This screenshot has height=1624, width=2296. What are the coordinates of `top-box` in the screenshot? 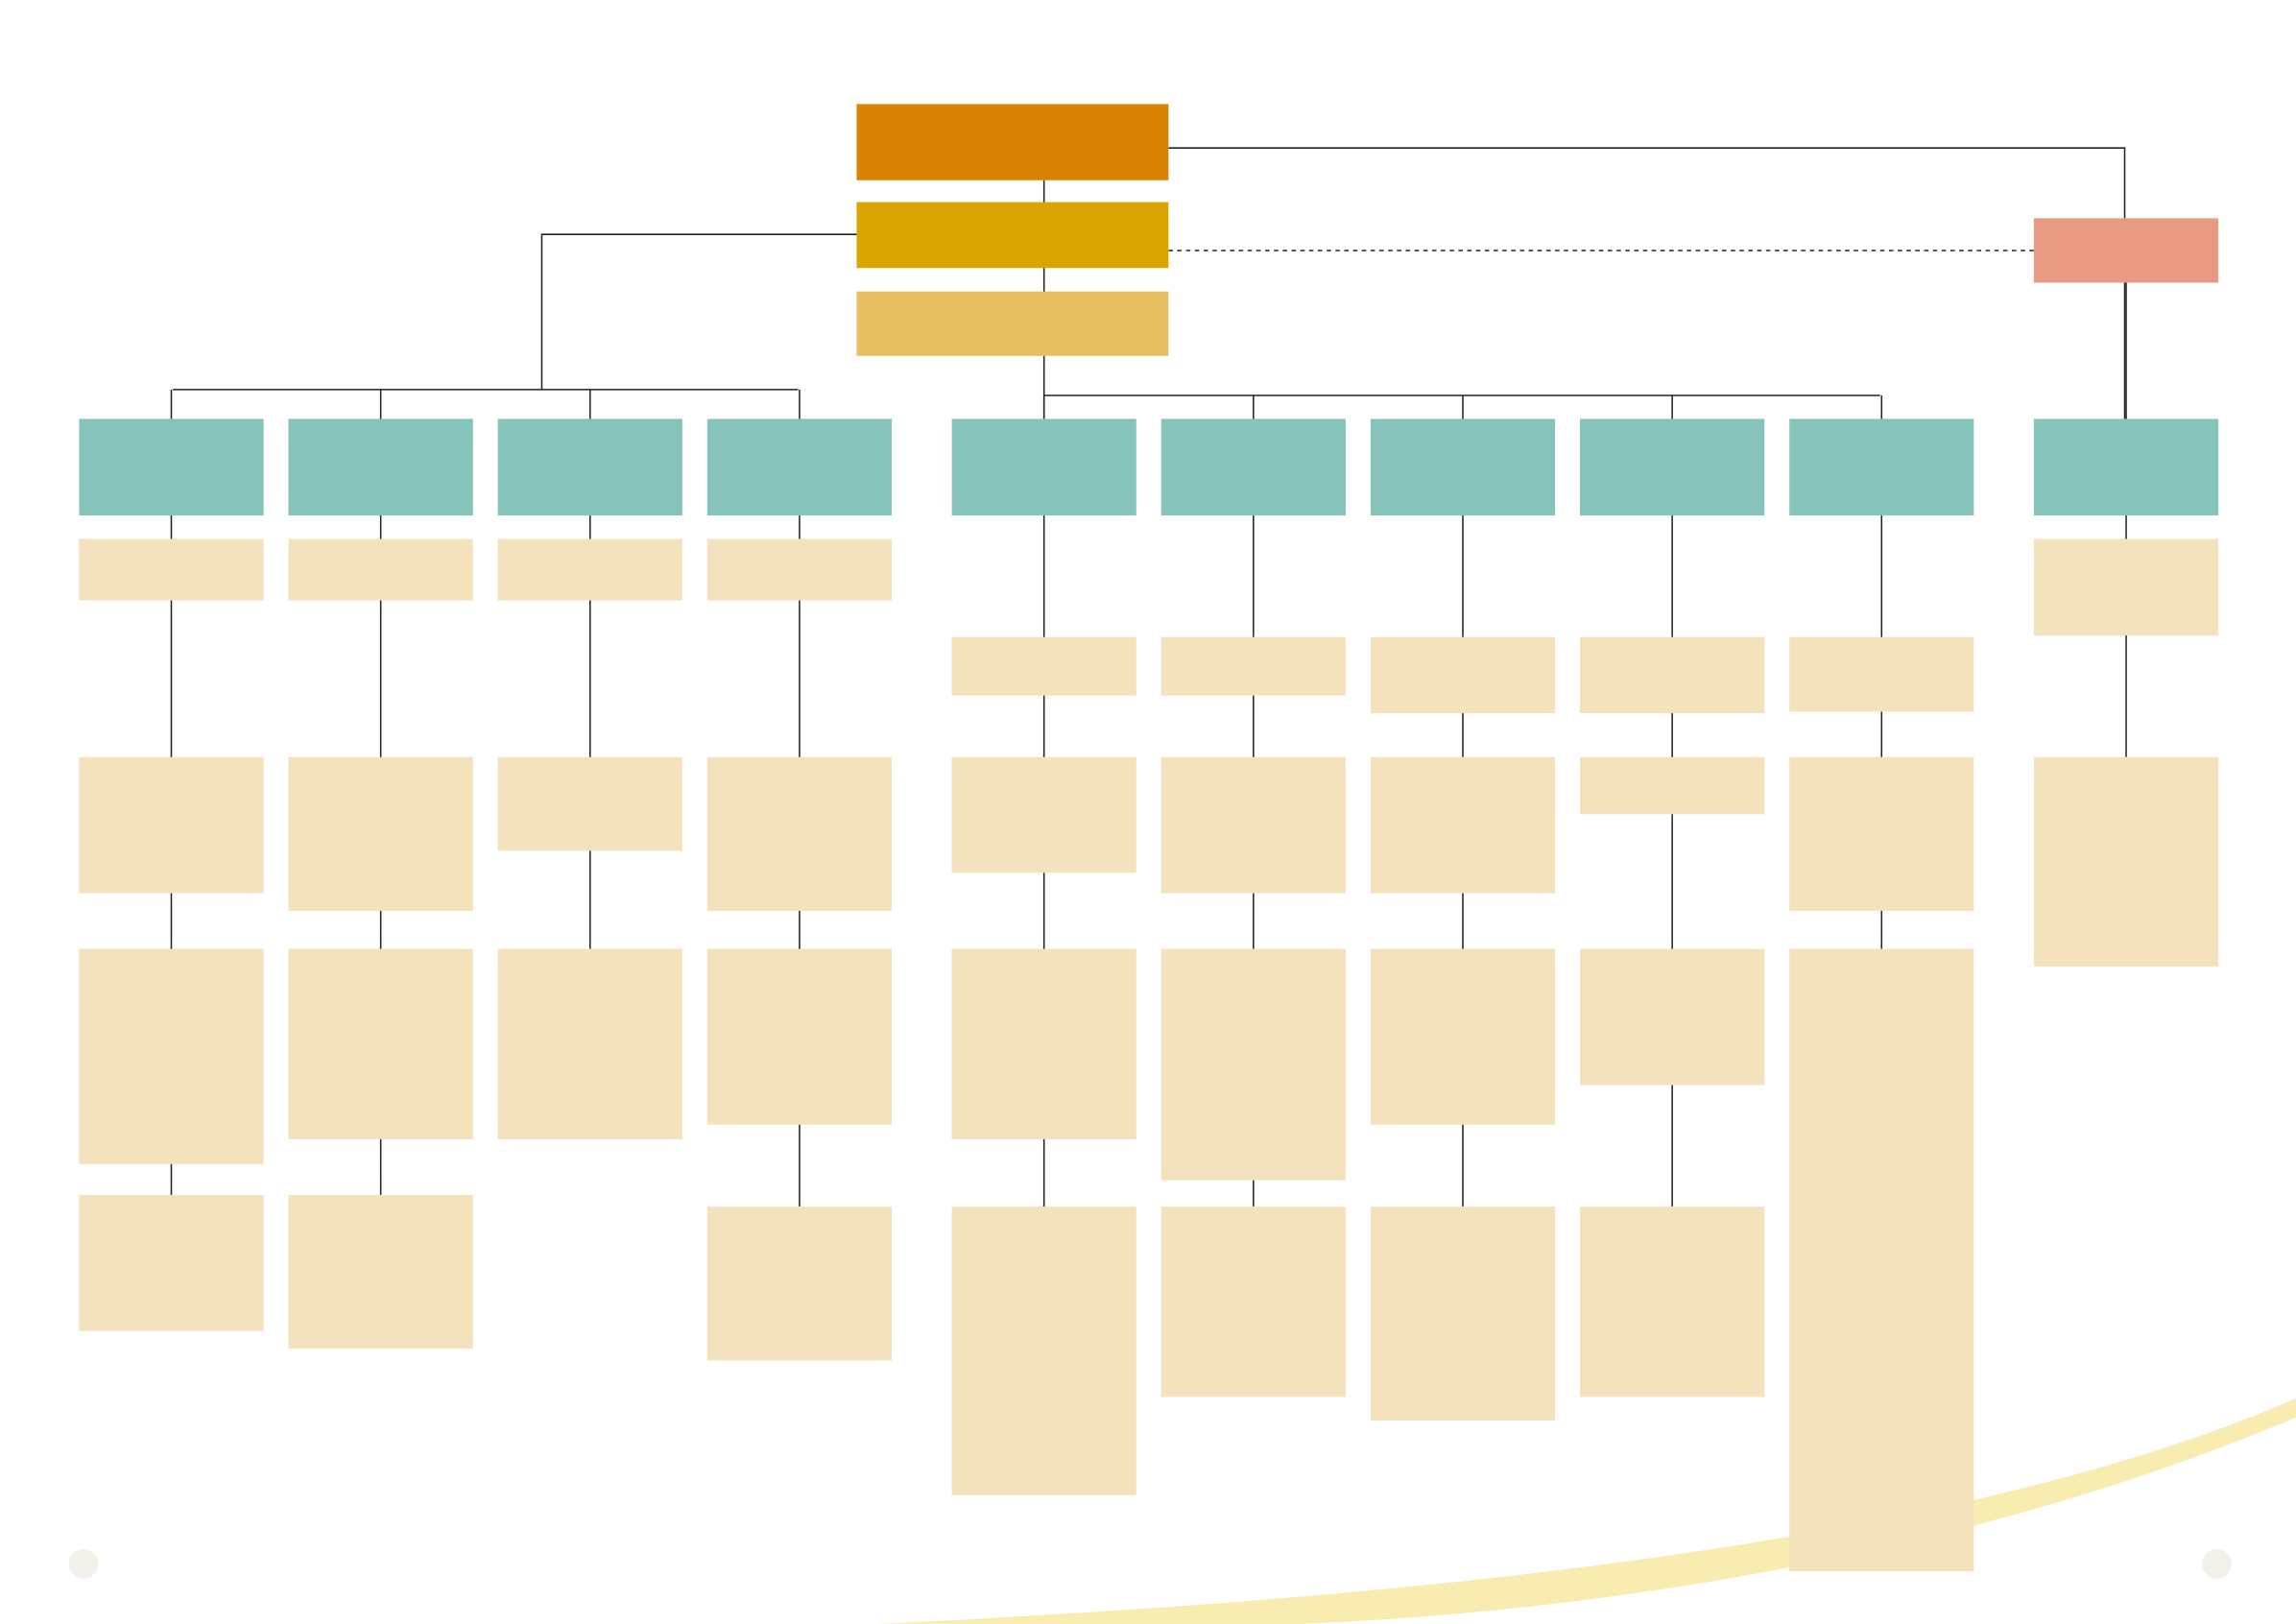 It's located at (1013, 142).